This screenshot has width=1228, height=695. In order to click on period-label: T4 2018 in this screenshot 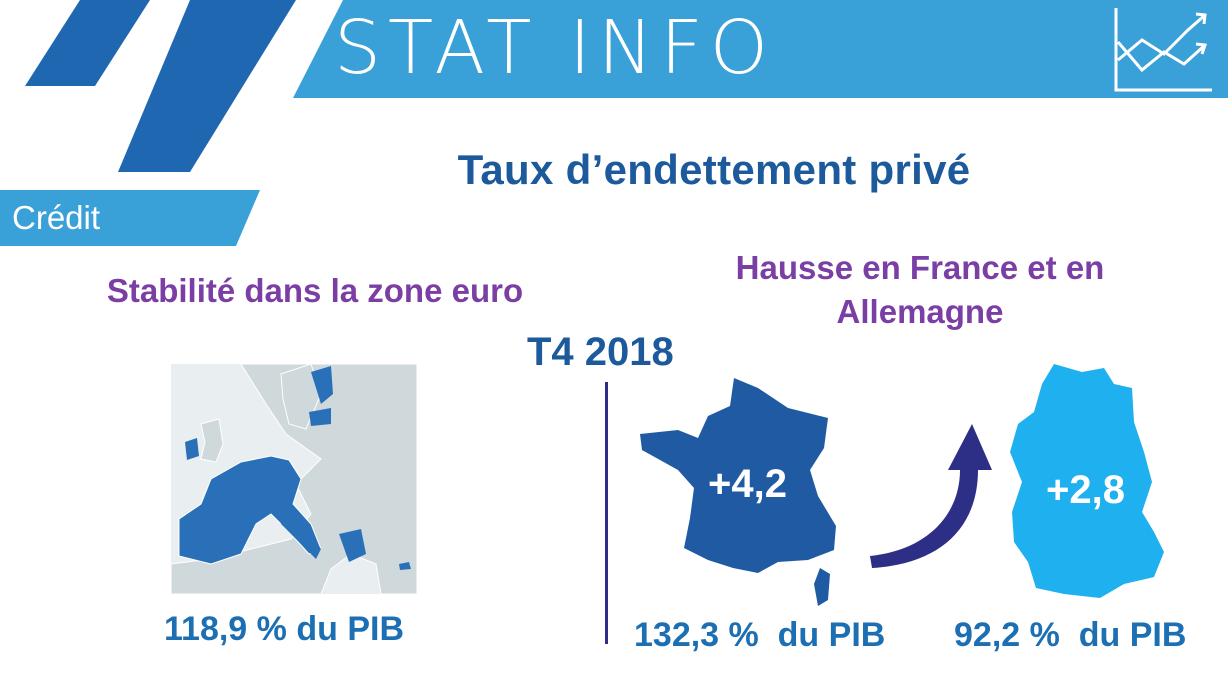, I will do `click(600, 352)`.